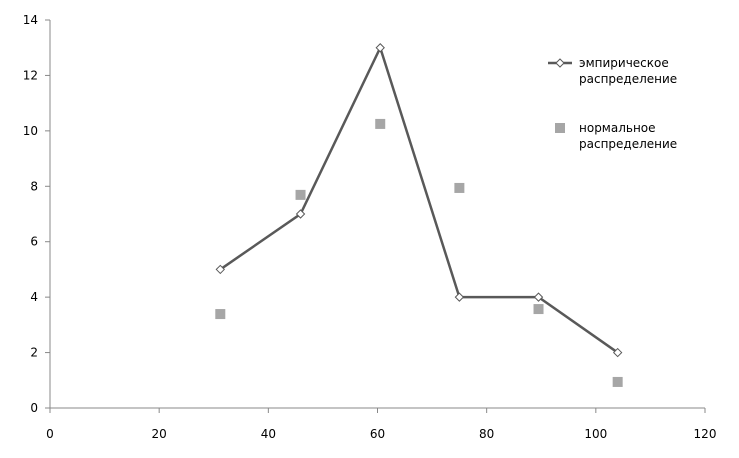 The image size is (739, 458). Describe the element at coordinates (30, 20) in the screenshot. I see `y-tick-label: 14` at that location.